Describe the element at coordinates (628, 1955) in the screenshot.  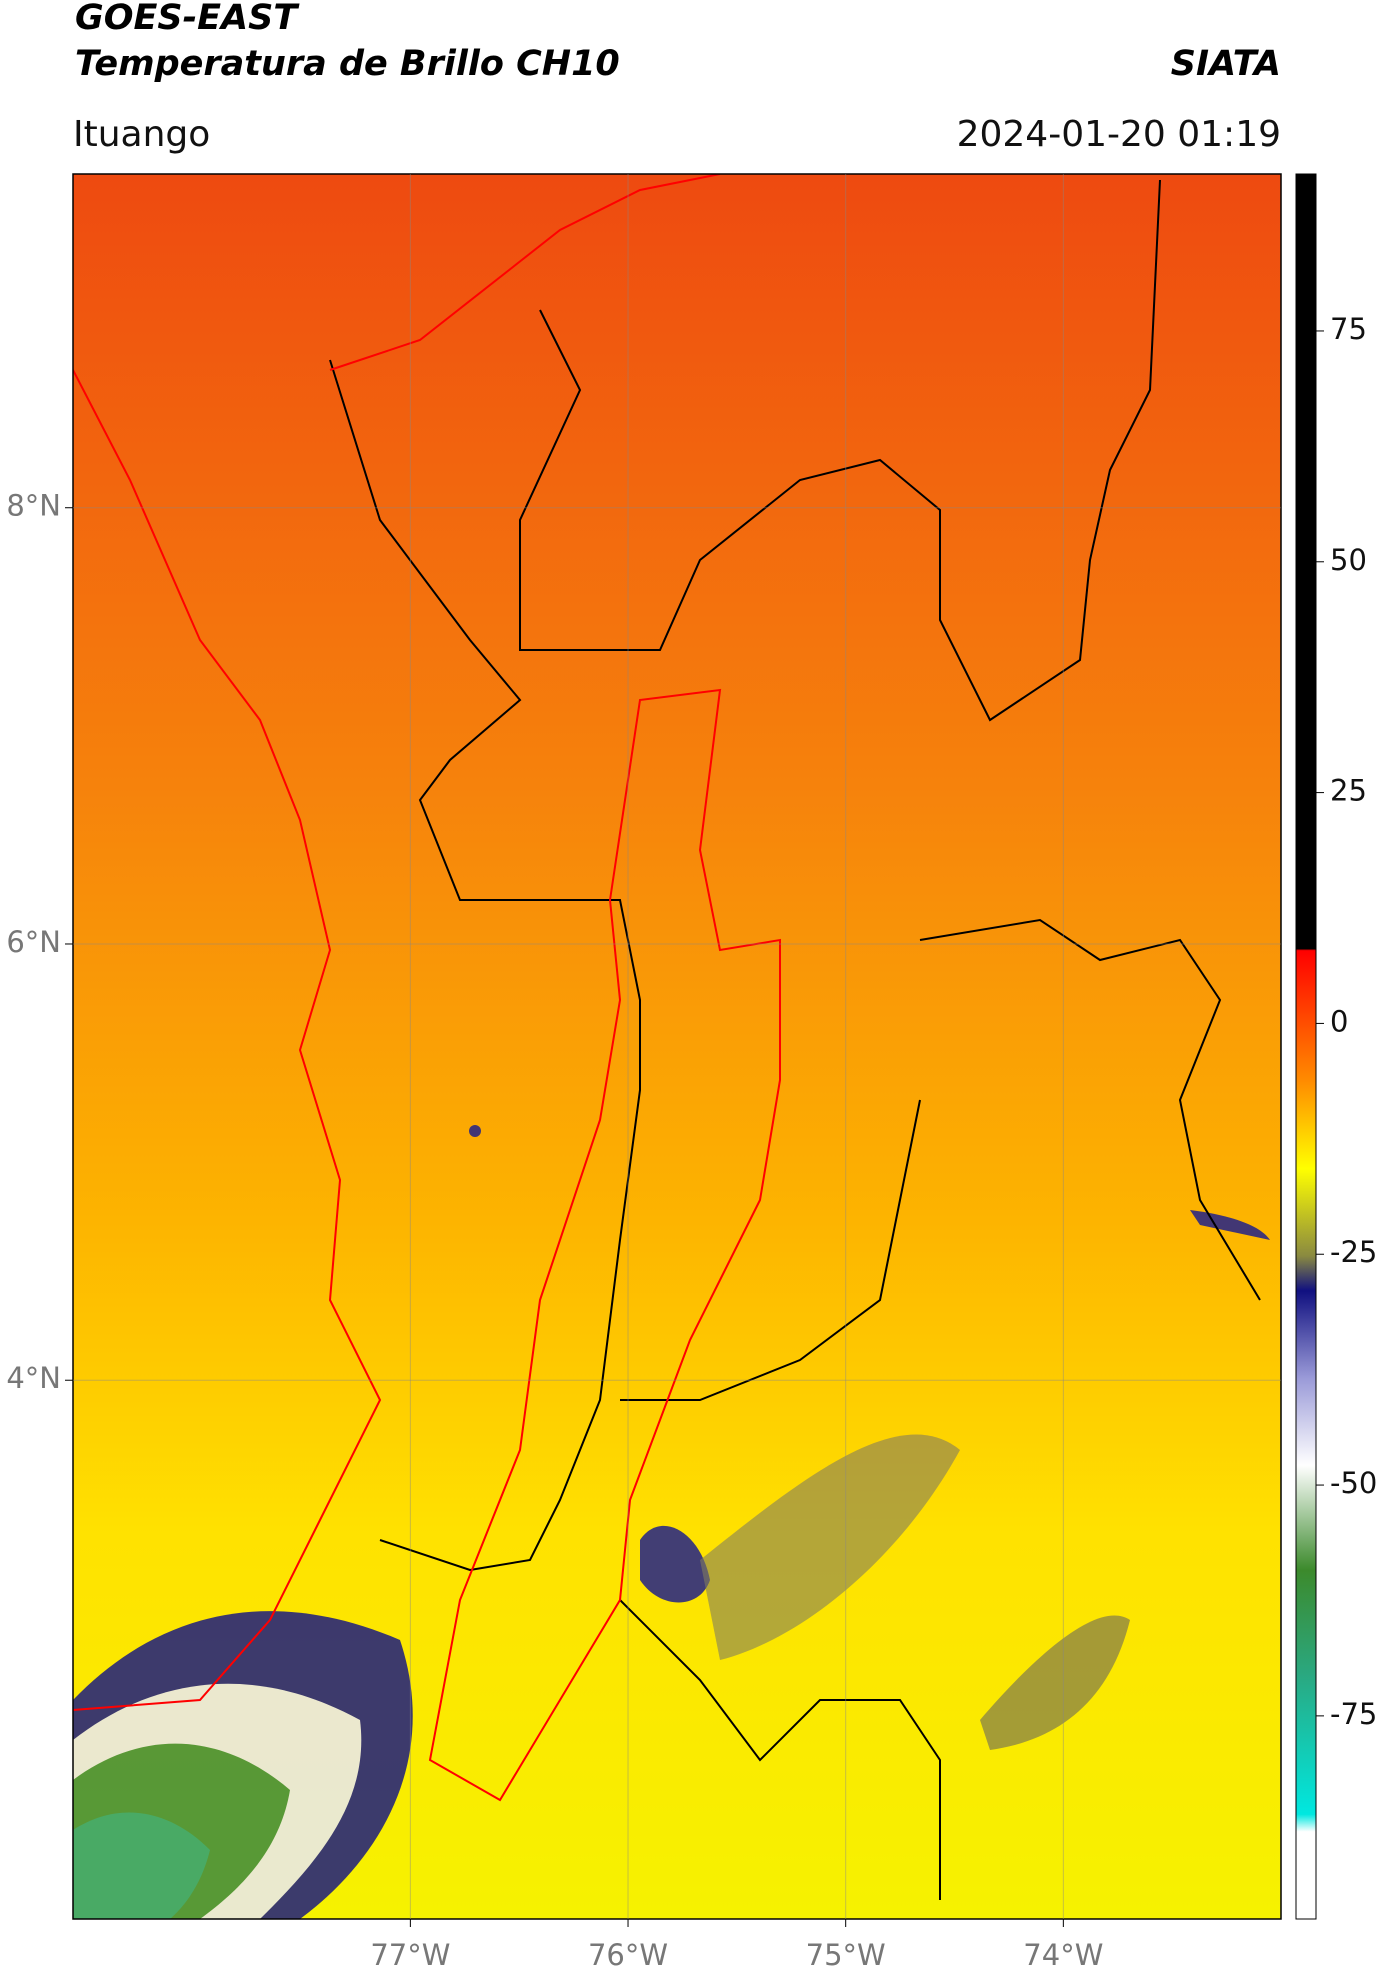
I see `x-tick-label: 76°W` at that location.